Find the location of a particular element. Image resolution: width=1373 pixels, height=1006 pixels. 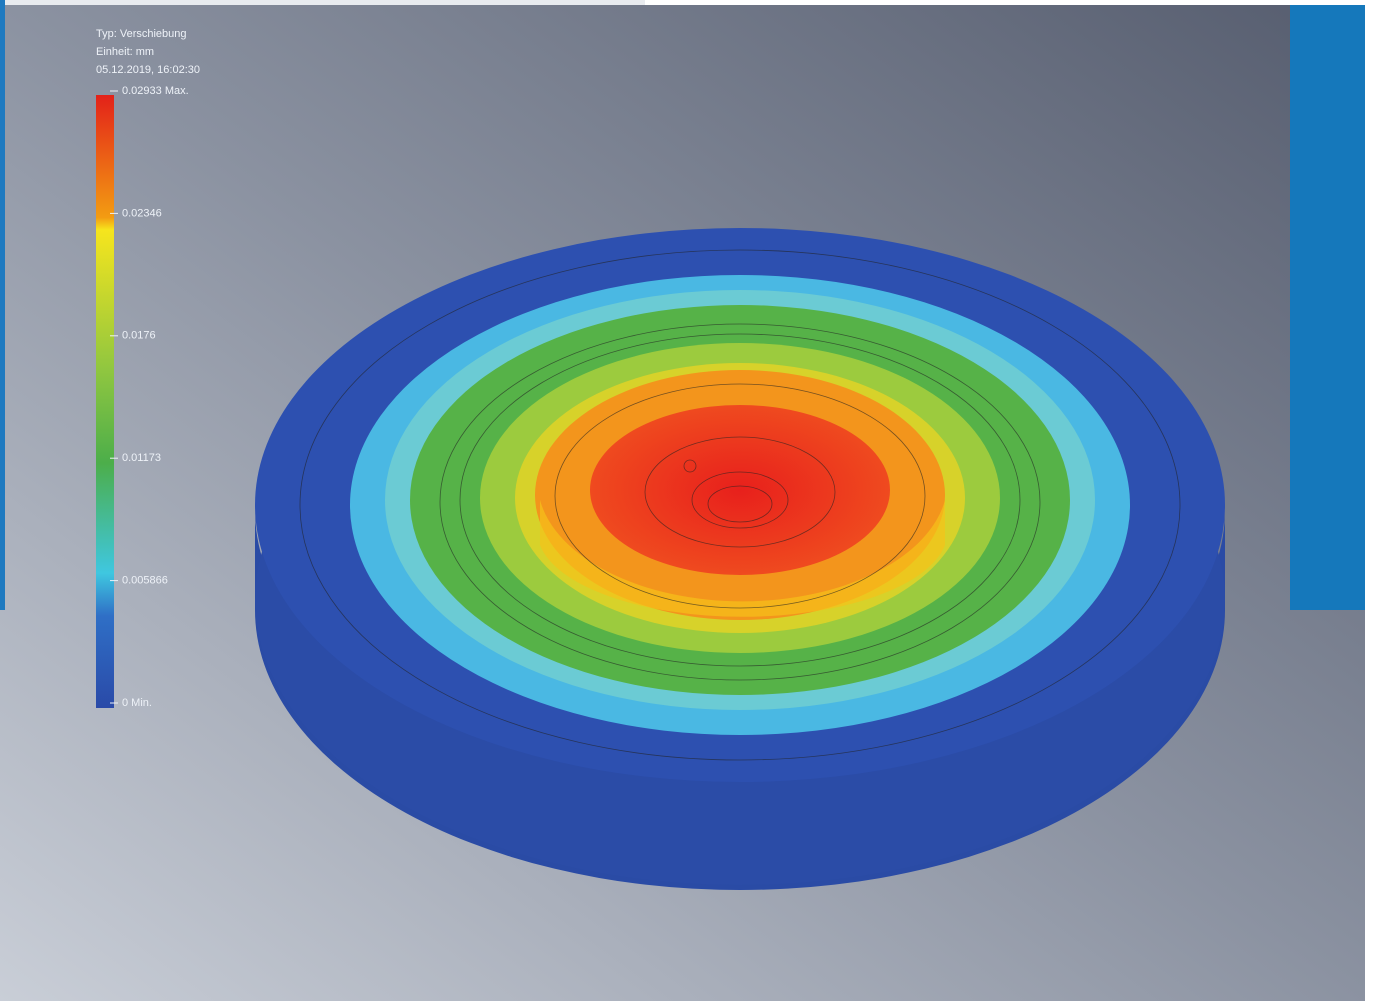

legend-label: 0.005866 is located at coordinates (145, 581).